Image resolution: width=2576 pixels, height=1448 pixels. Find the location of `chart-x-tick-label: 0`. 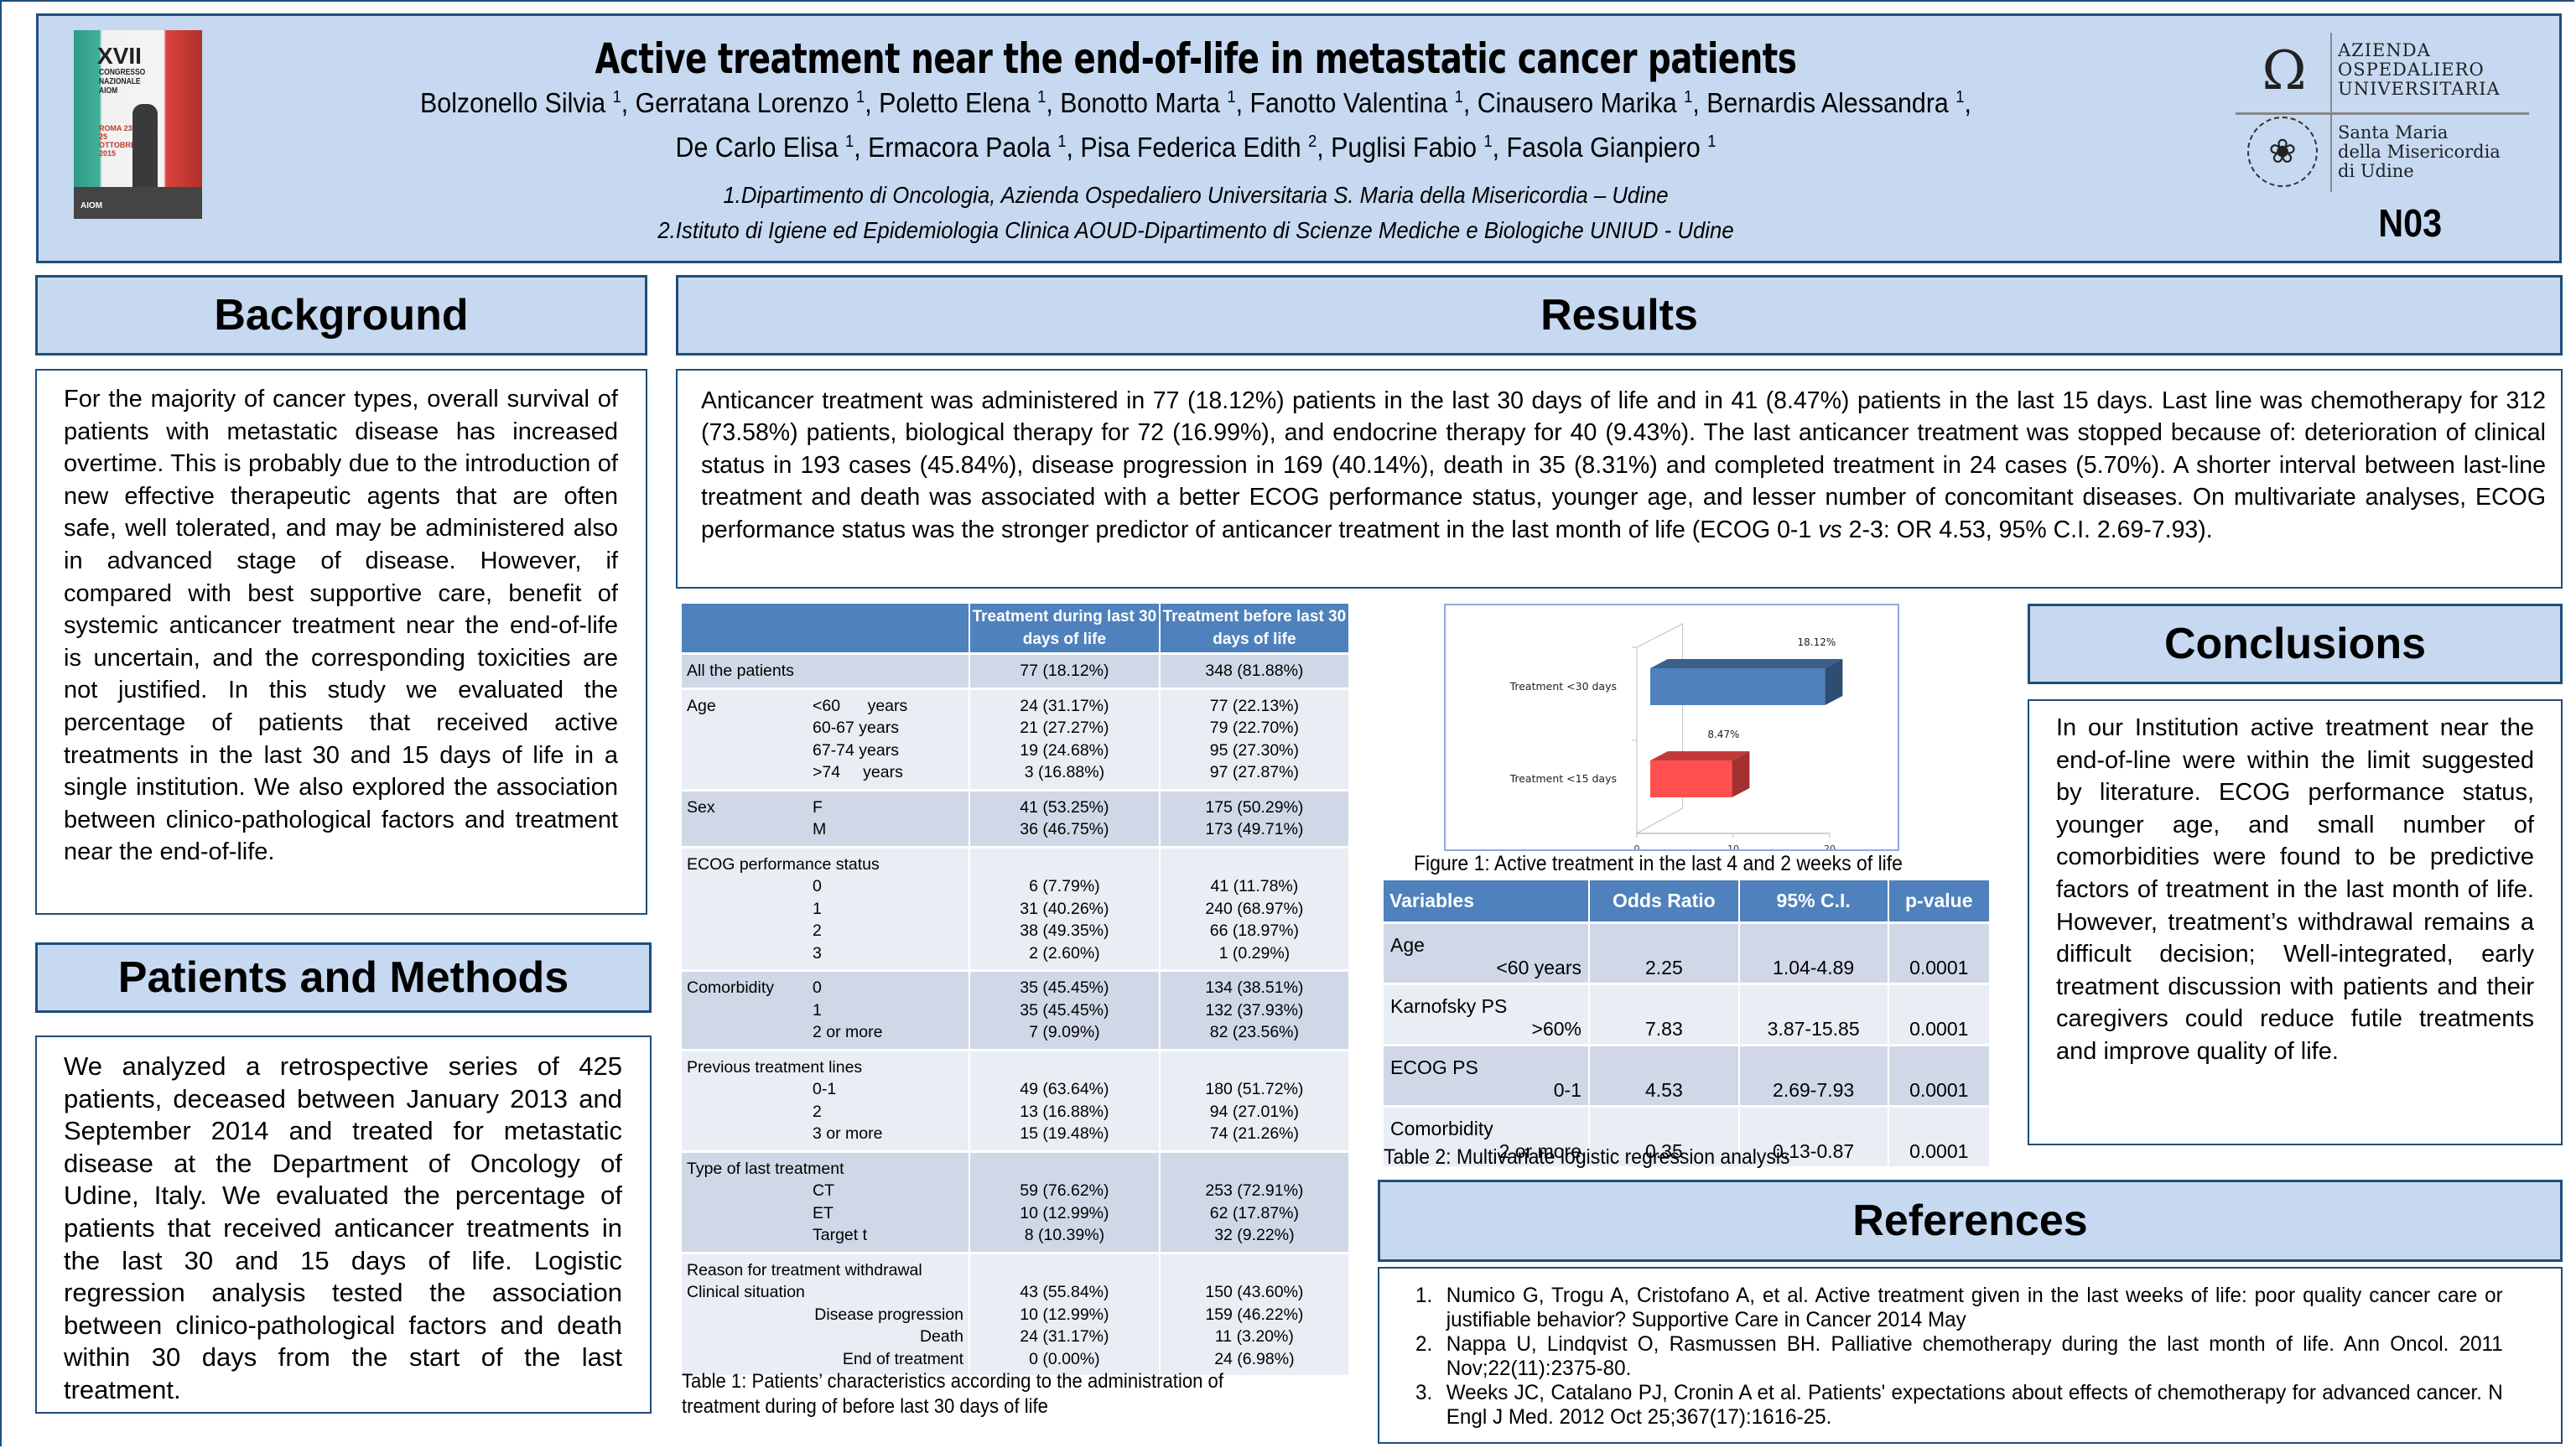

chart-x-tick-label: 0 is located at coordinates (1637, 846).